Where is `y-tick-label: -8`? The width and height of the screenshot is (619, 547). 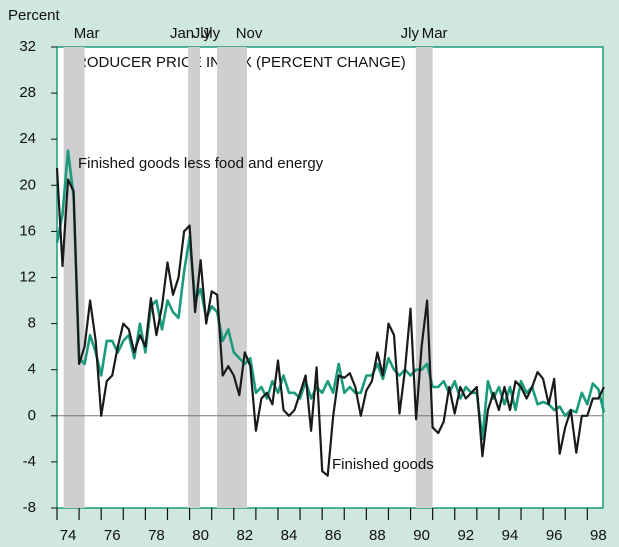
y-tick-label: -8 is located at coordinates (29, 507).